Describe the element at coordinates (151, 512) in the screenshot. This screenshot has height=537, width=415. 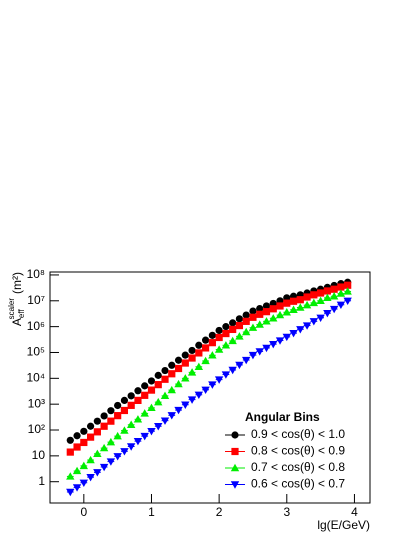
I see `x-tick-label: 1` at that location.